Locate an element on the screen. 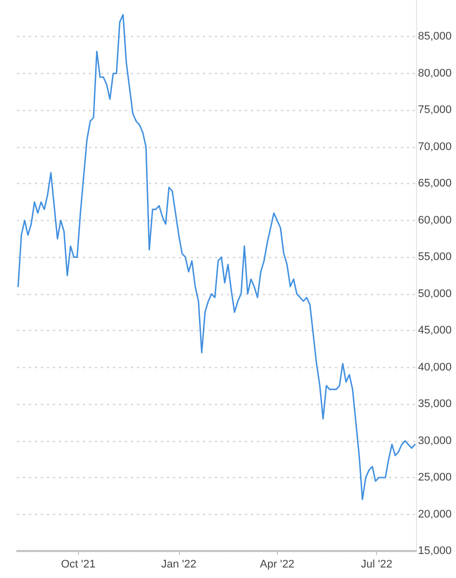 The height and width of the screenshot is (578, 456). y-tick-label: 20,000 is located at coordinates (435, 514).